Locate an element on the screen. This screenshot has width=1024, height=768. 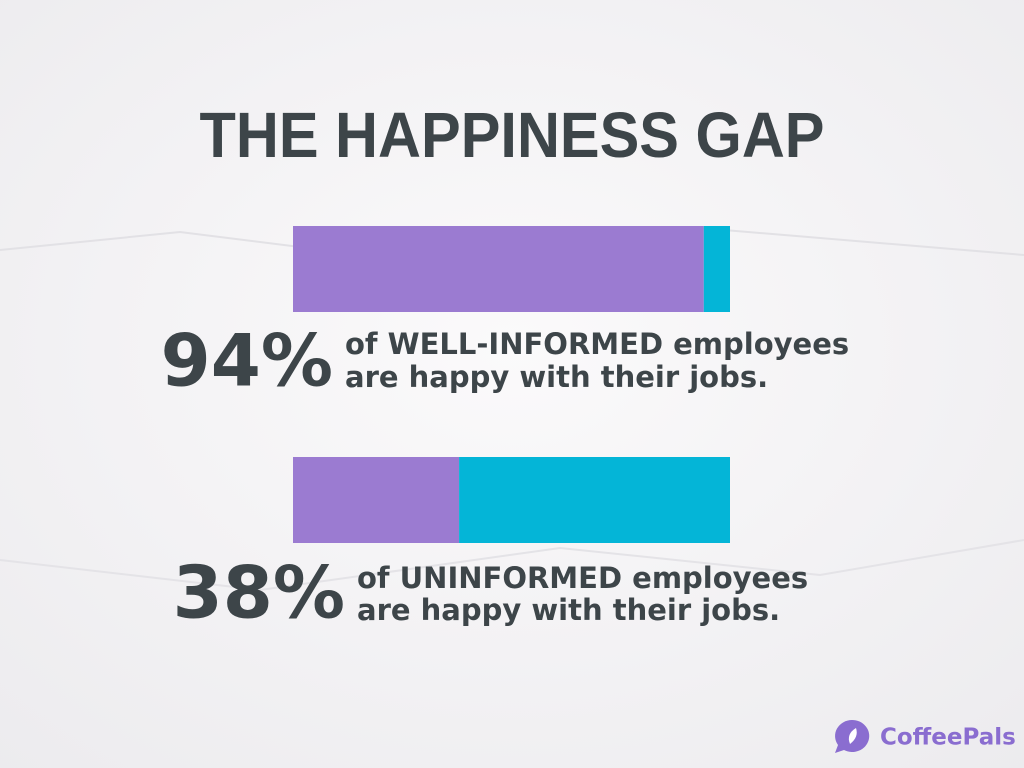
paper-crease is located at coordinates (512, 565).